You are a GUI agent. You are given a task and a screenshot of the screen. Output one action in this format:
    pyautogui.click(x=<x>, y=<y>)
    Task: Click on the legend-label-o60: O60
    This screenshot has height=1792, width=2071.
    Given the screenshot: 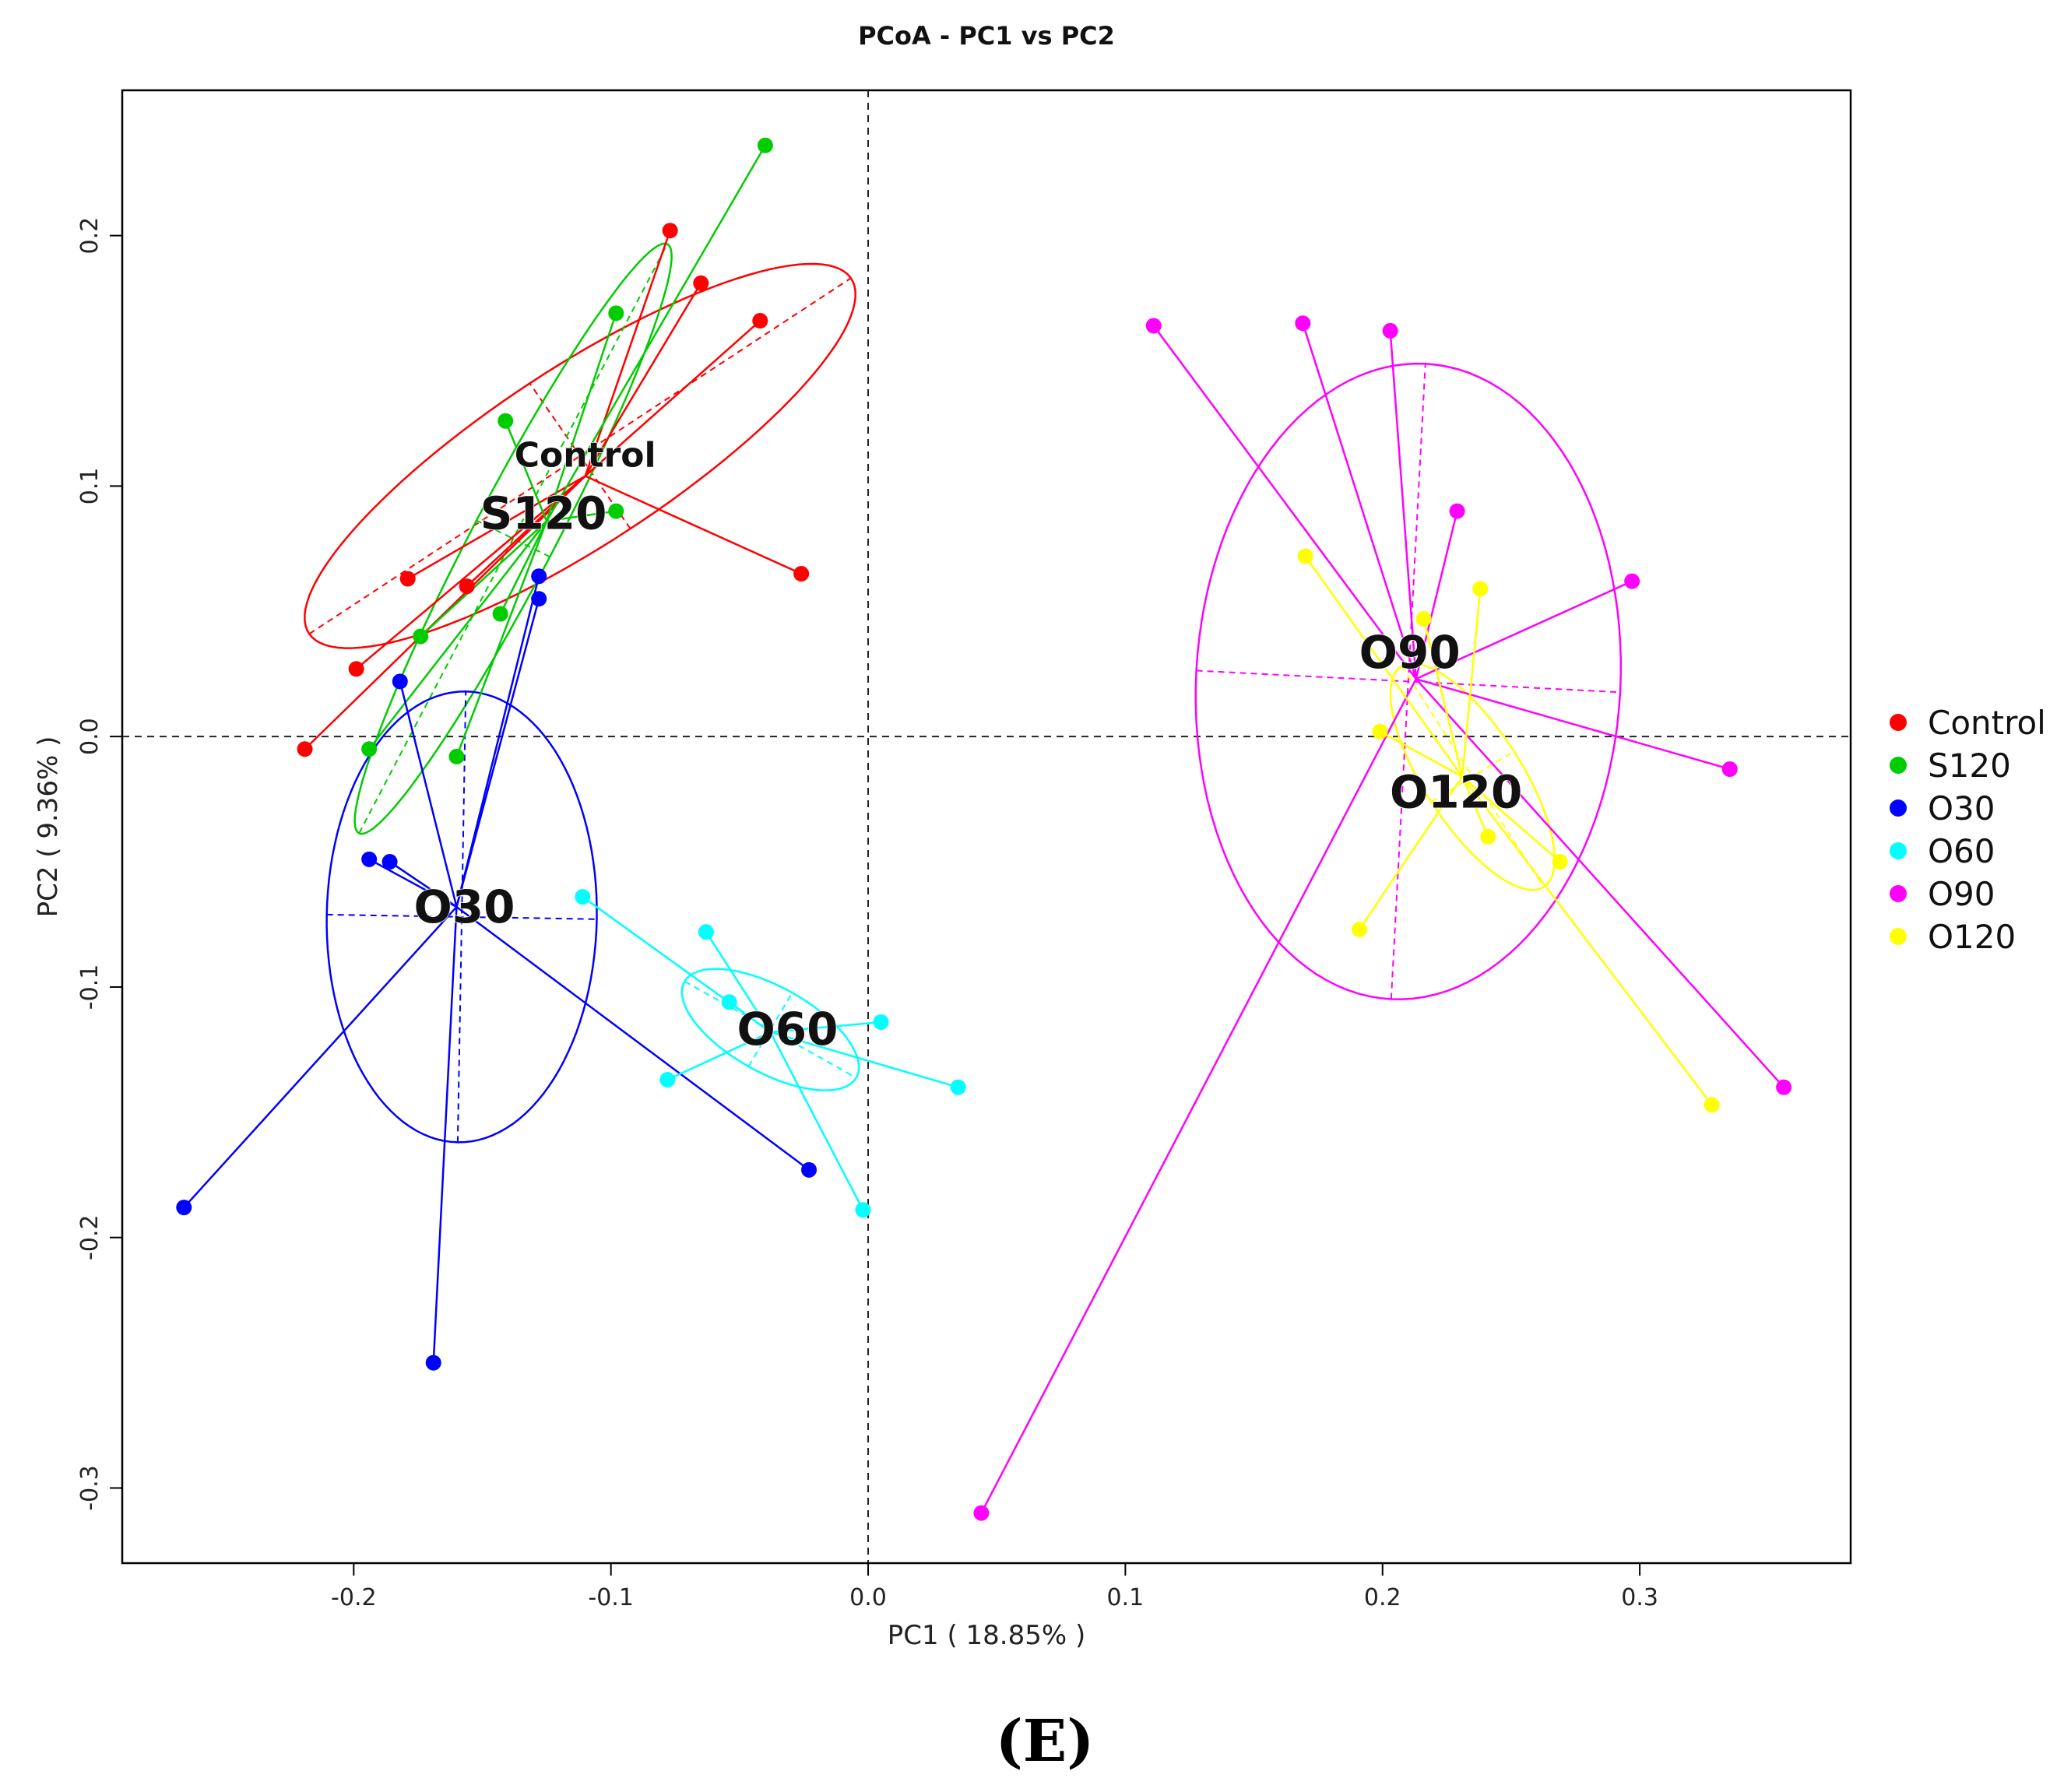 What is the action you would take?
    pyautogui.click(x=1962, y=851)
    